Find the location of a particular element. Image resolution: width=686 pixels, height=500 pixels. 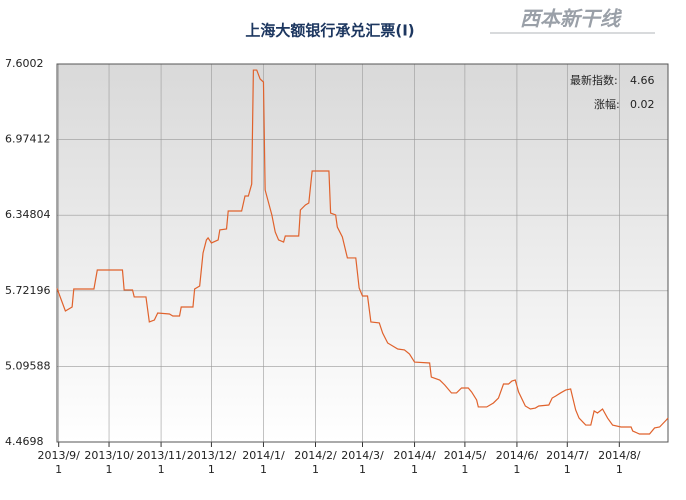

chart-title: 上海大额银行承兑汇票(Ⅰ) is located at coordinates (329, 31).